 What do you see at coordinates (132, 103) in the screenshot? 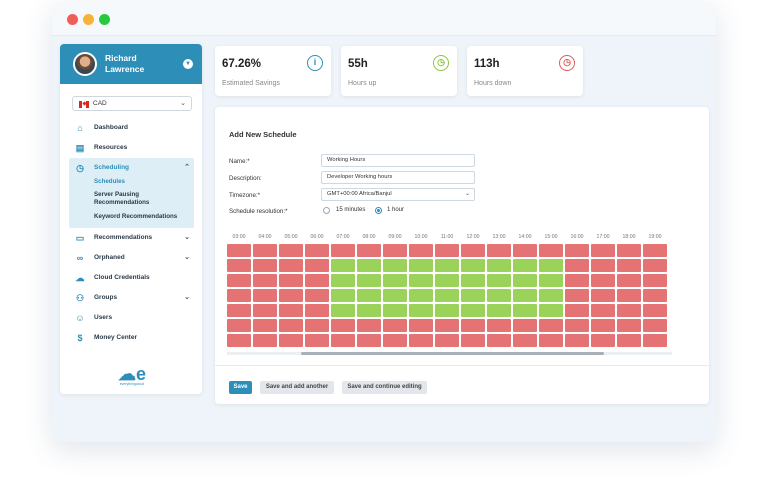
I see `currency-select: CAD ⌄` at bounding box center [132, 103].